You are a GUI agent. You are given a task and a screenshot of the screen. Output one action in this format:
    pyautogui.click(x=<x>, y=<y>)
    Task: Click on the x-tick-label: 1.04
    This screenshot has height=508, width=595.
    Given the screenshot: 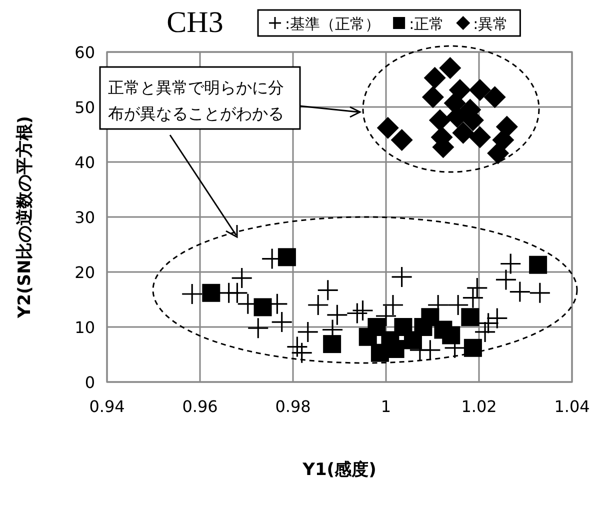 What is the action you would take?
    pyautogui.click(x=572, y=406)
    